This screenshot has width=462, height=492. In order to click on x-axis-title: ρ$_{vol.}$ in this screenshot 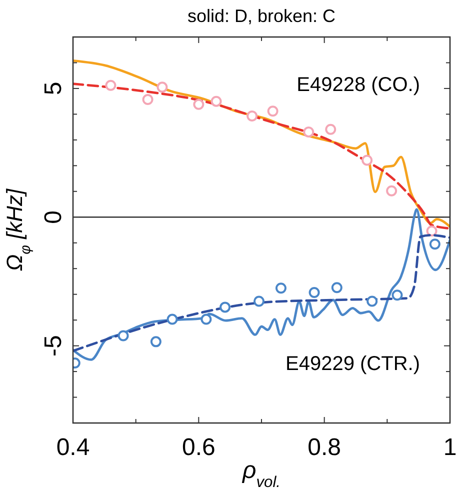, I will do `click(261, 473)`.